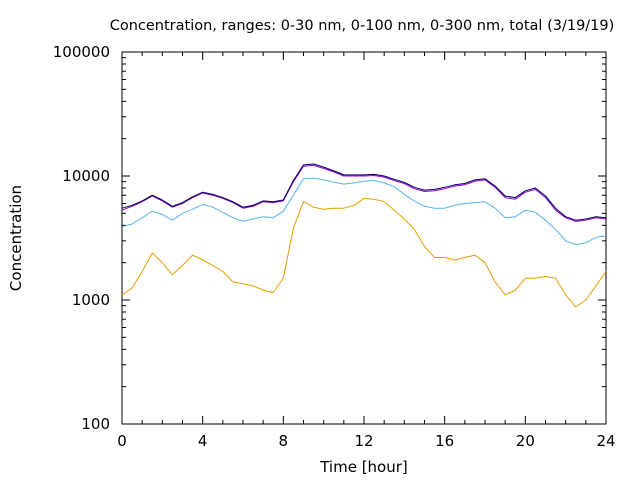  What do you see at coordinates (95, 424) in the screenshot?
I see `y-tick-label: 100` at bounding box center [95, 424].